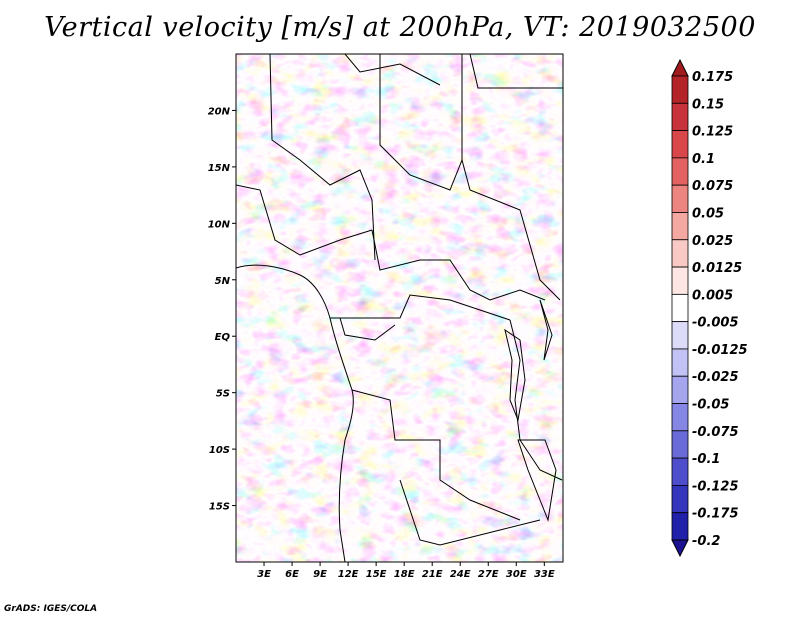 This screenshot has width=800, height=622. Describe the element at coordinates (715, 432) in the screenshot. I see `colorbar-label: -0.075` at that location.